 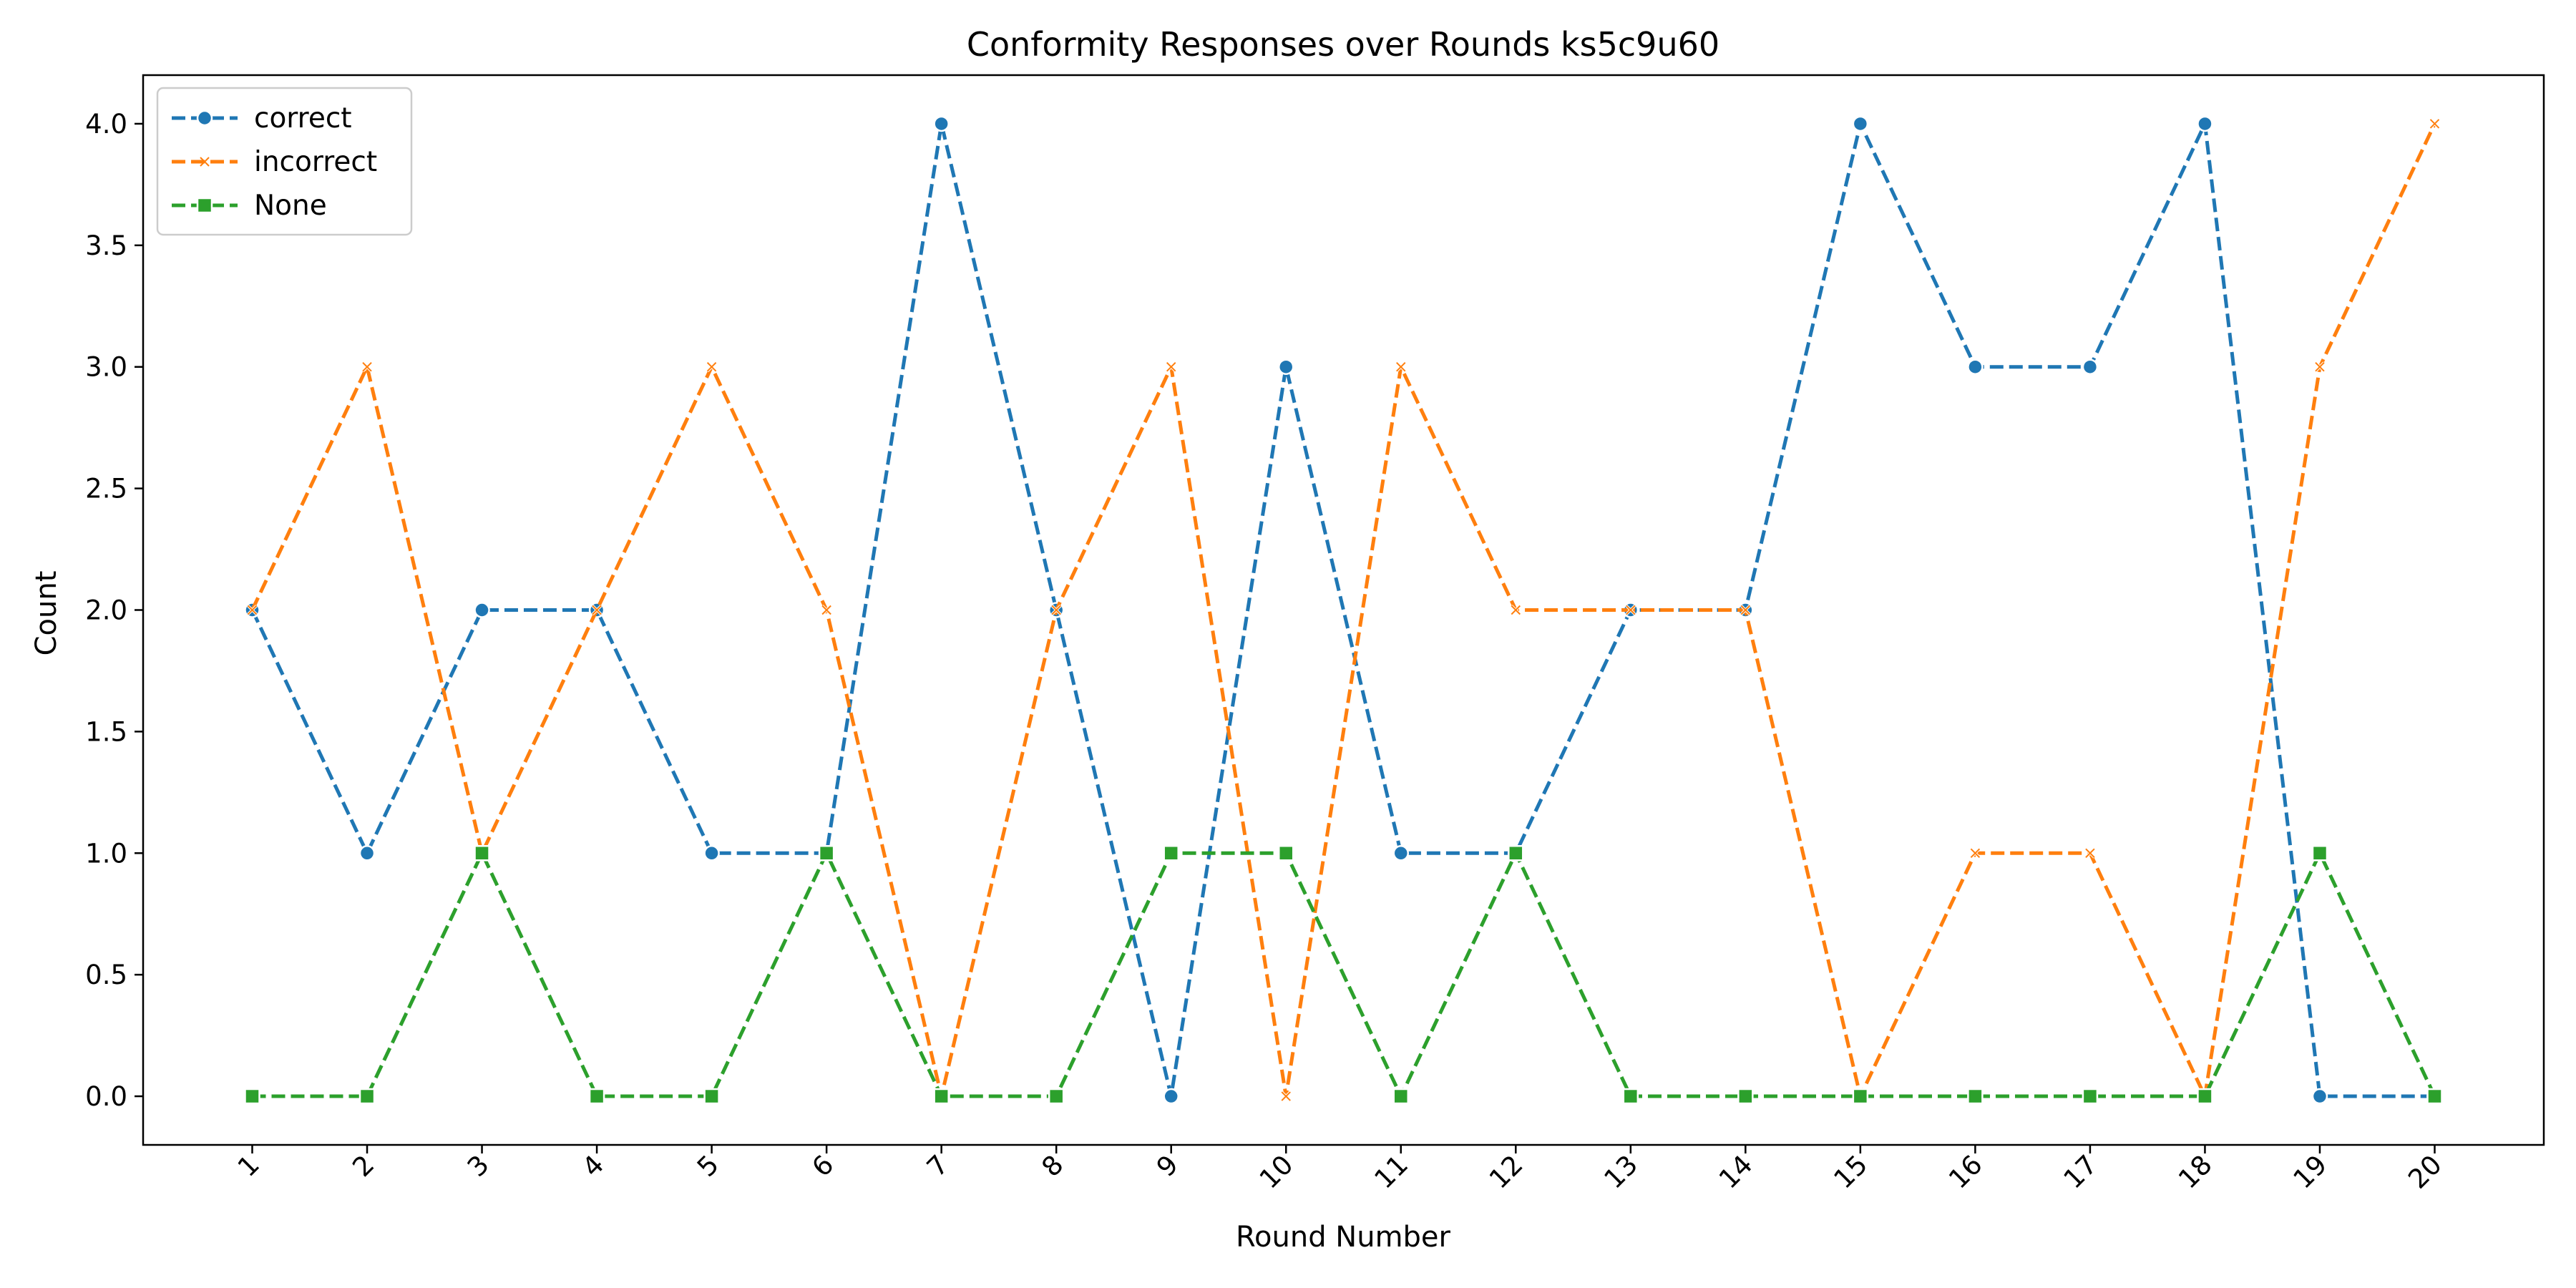 I want to click on marker-incorrect-round-9-core, so click(x=1171, y=367).